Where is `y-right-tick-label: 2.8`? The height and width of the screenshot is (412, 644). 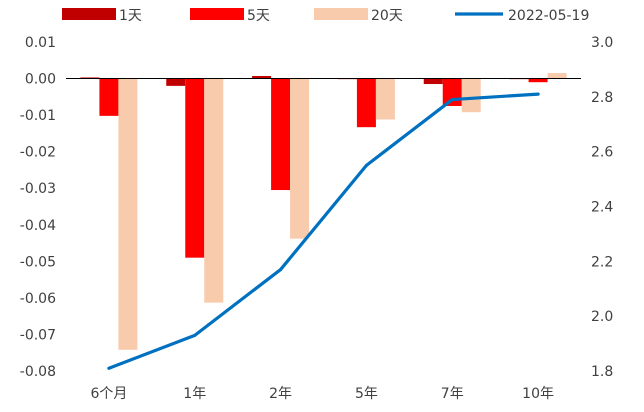 y-right-tick-label: 2.8 is located at coordinates (602, 98).